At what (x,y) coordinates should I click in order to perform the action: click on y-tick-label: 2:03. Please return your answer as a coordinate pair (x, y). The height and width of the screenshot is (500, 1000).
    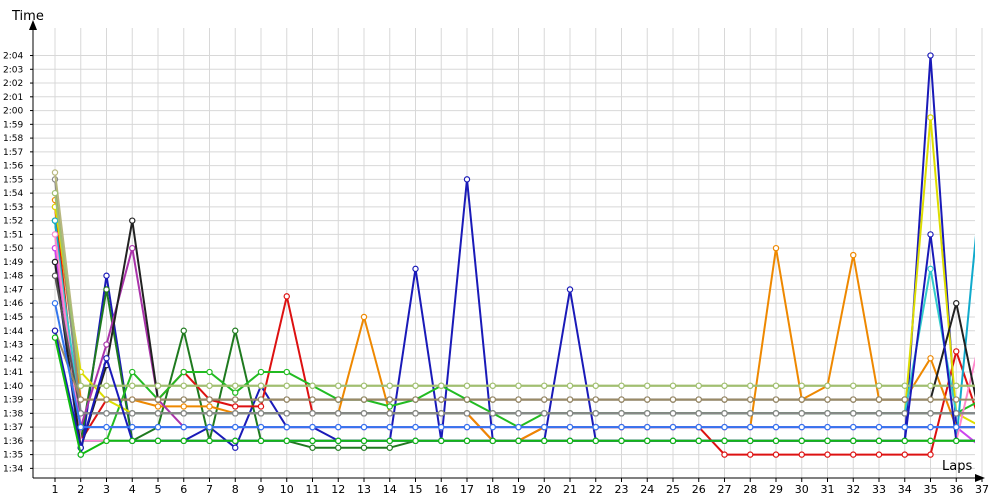
    Looking at the image, I should click on (13, 70).